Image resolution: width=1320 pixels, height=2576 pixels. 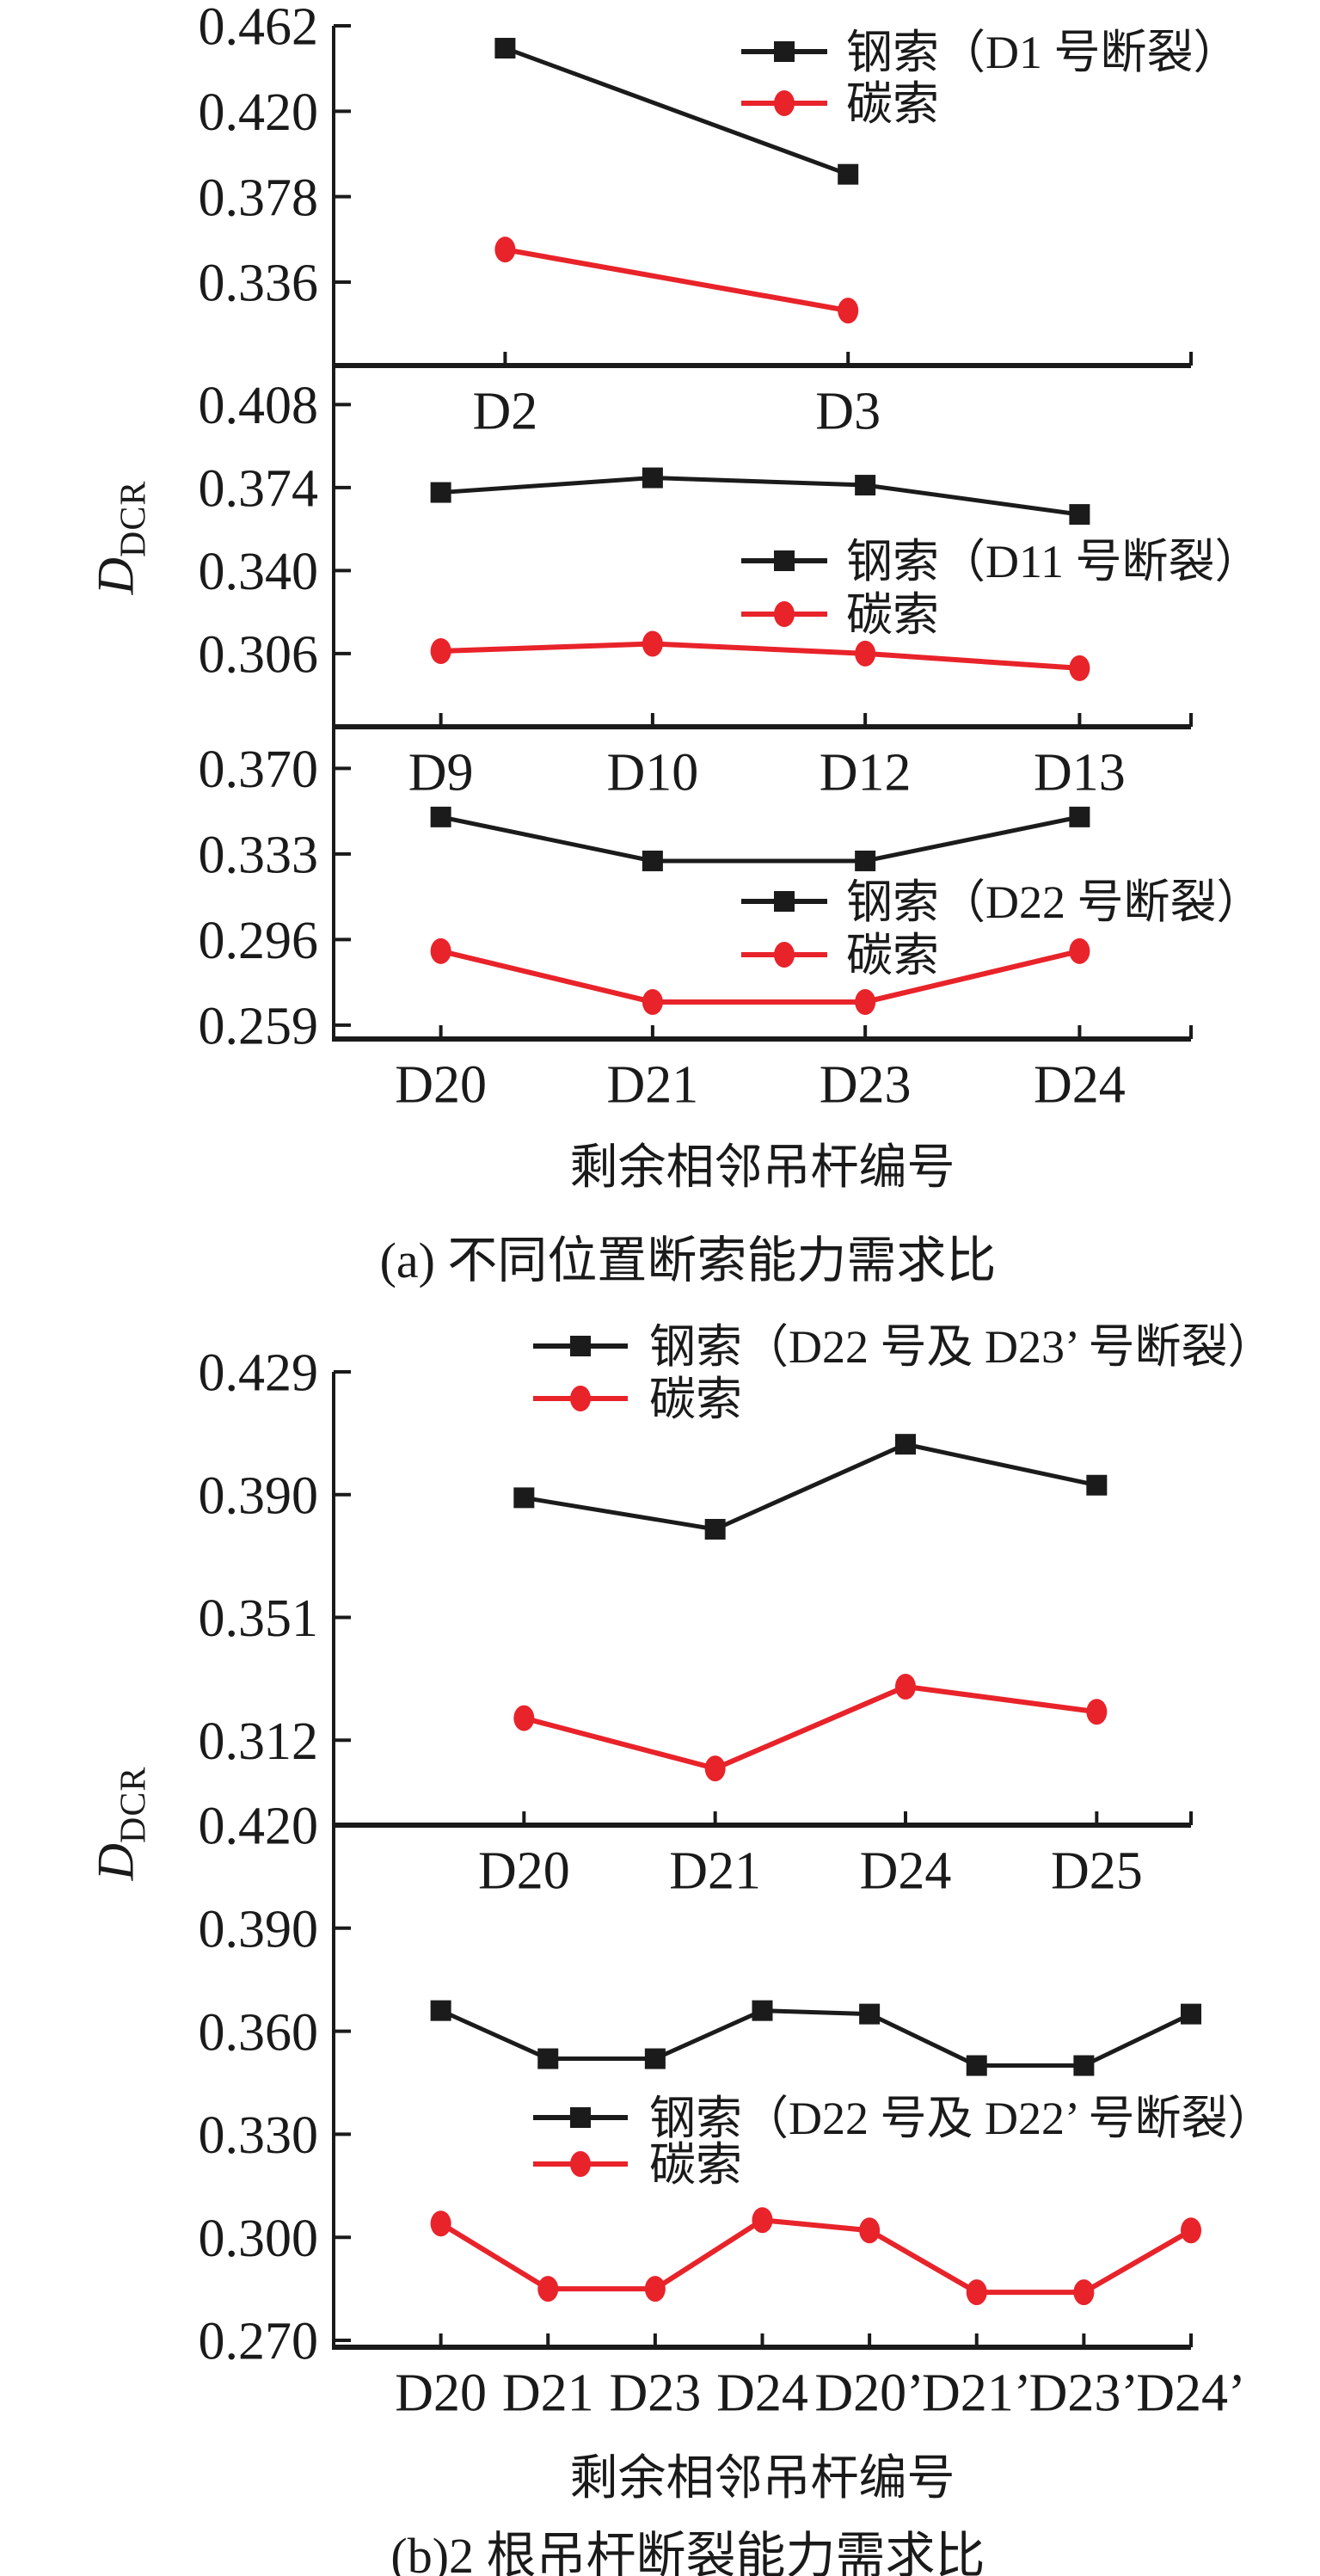 What do you see at coordinates (259, 655) in the screenshot?
I see `y-tick-label: 0.306` at bounding box center [259, 655].